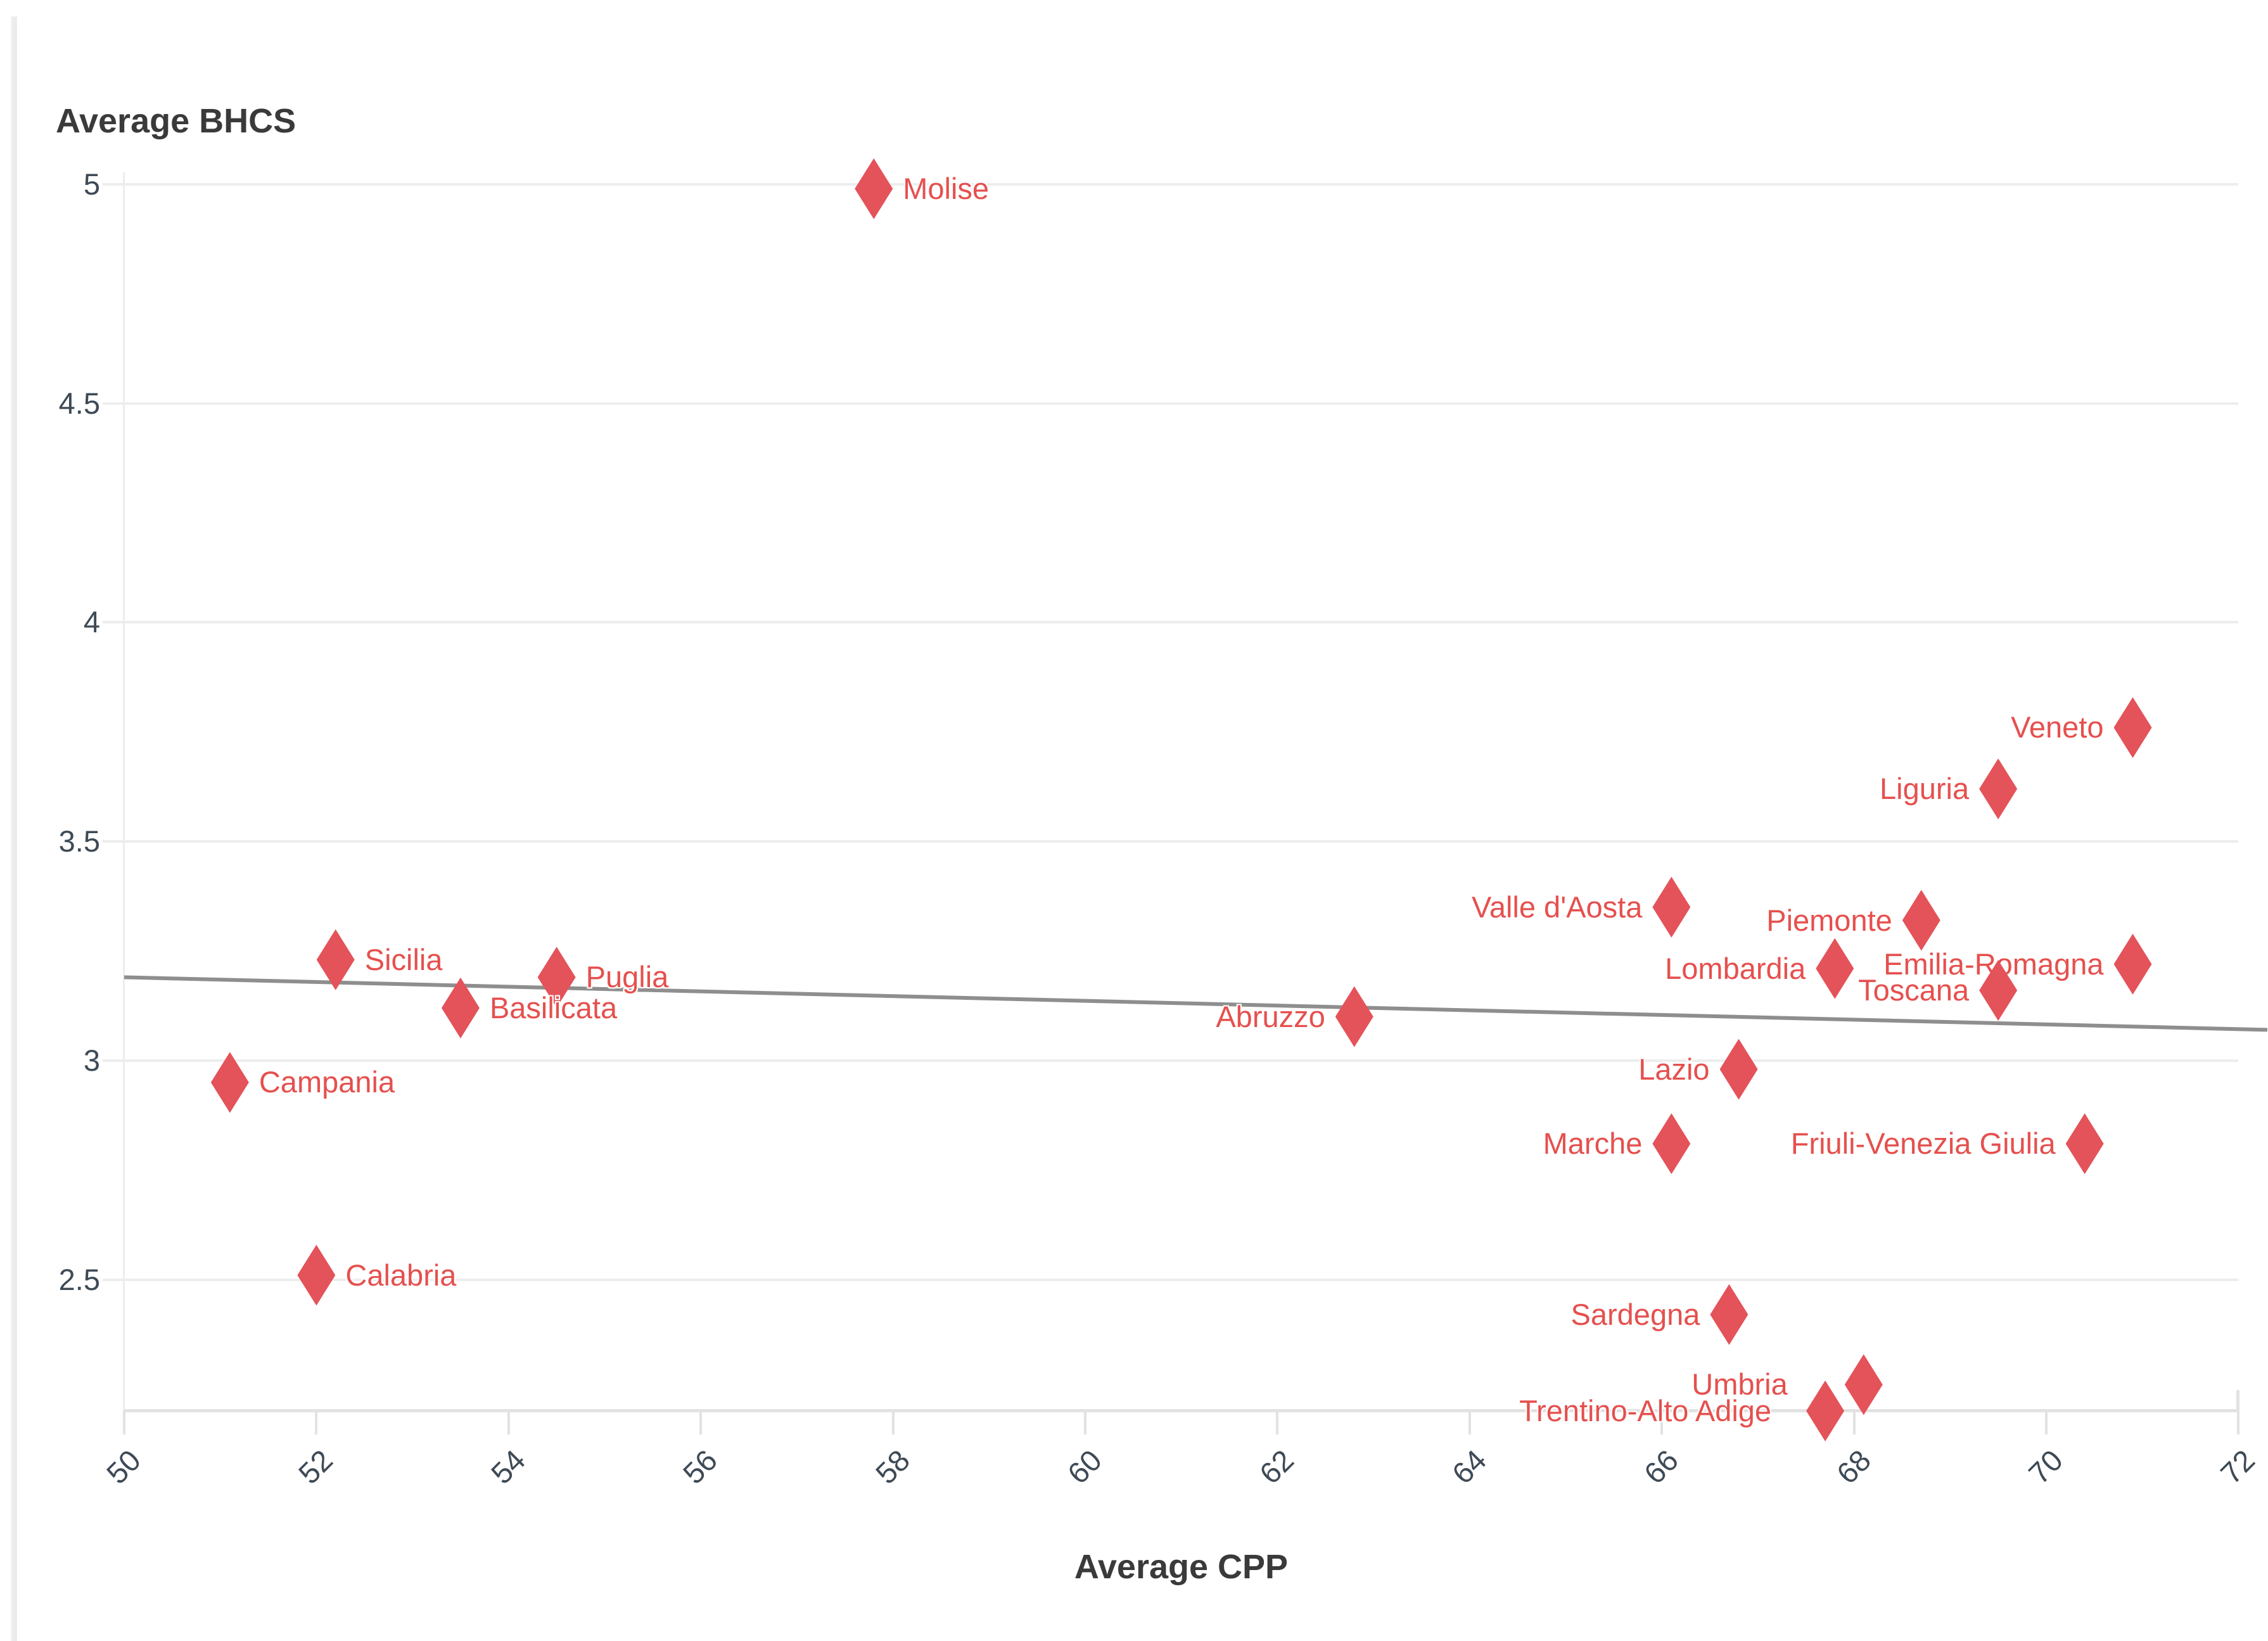  I want to click on x-tick-label-text: 50, so click(123, 1467).